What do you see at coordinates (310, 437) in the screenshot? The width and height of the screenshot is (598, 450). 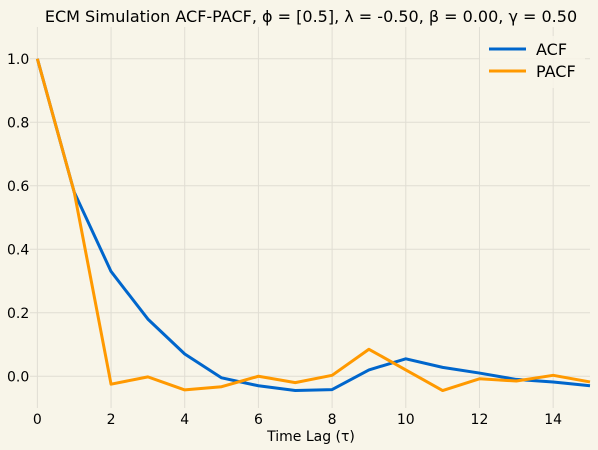 I see `x-axis-label: Time Lag (τ)` at bounding box center [310, 437].